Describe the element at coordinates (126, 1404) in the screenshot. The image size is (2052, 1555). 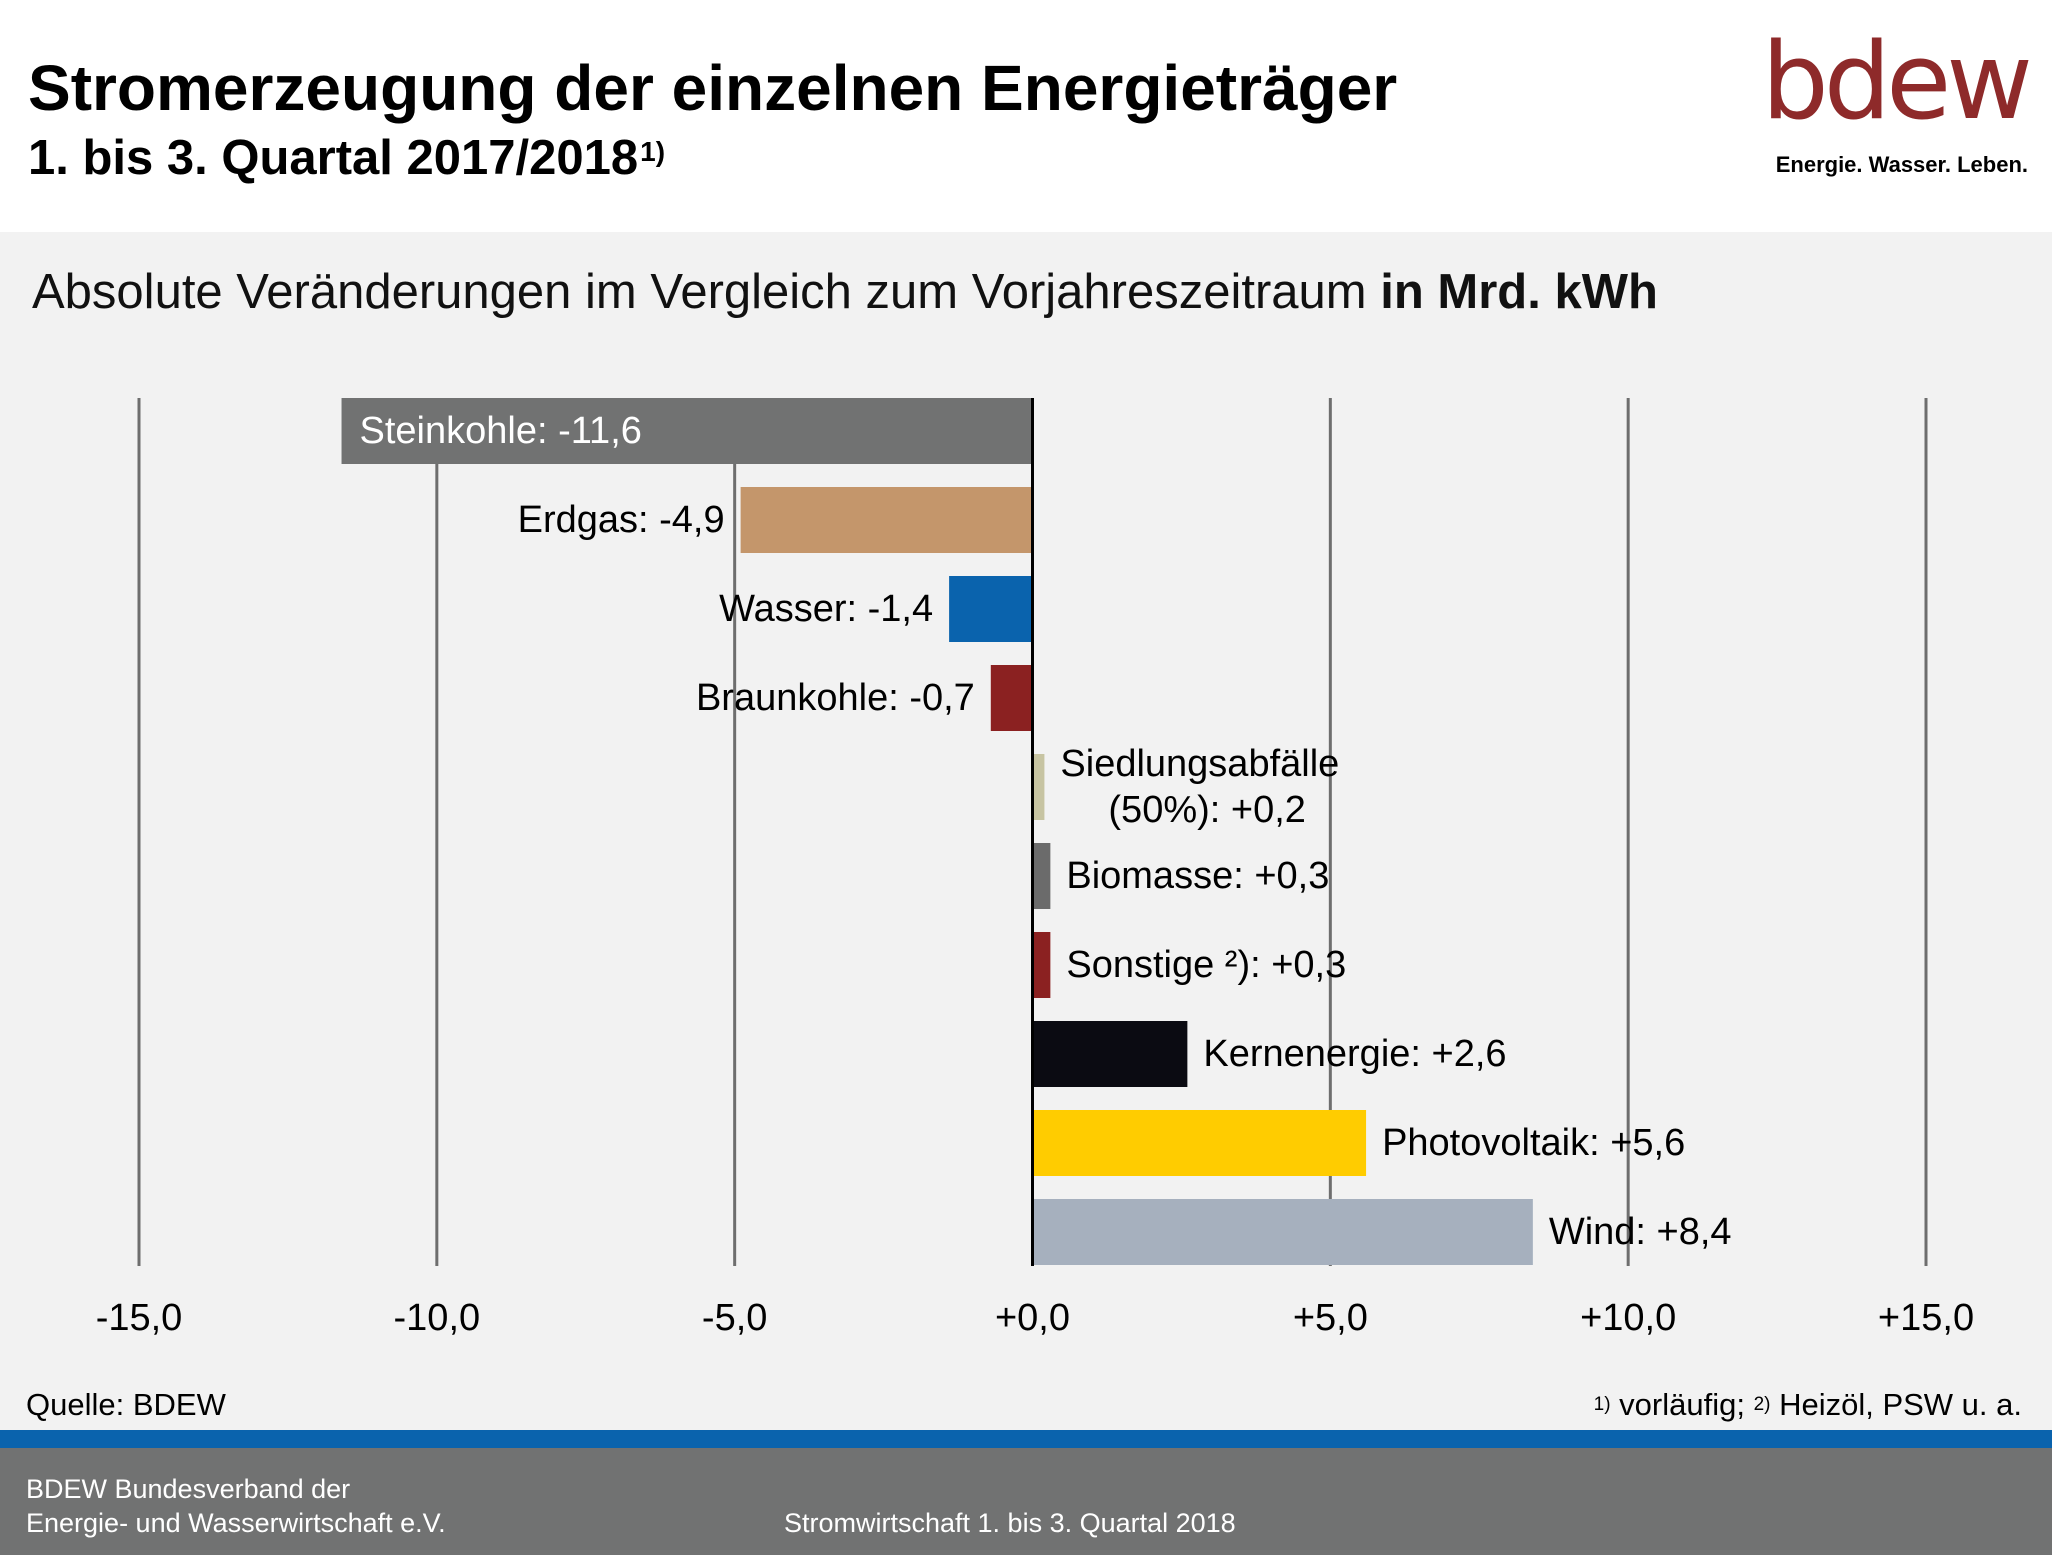
I see `source-note: Quelle: BDEW` at that location.